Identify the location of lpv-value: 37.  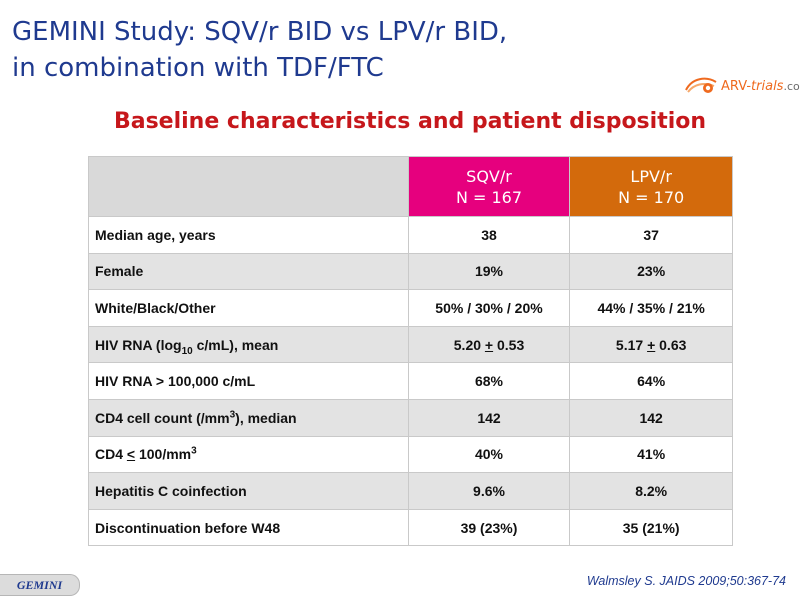
(651, 235).